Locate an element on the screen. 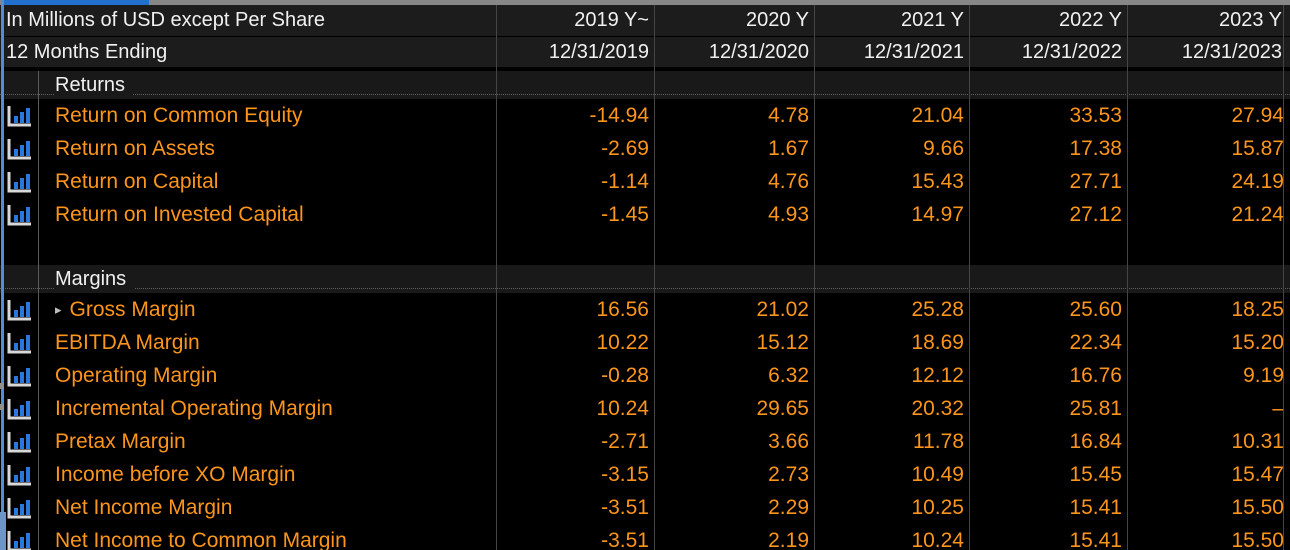 Image resolution: width=1290 pixels, height=550 pixels. cell-value: 21.02 is located at coordinates (782, 309).